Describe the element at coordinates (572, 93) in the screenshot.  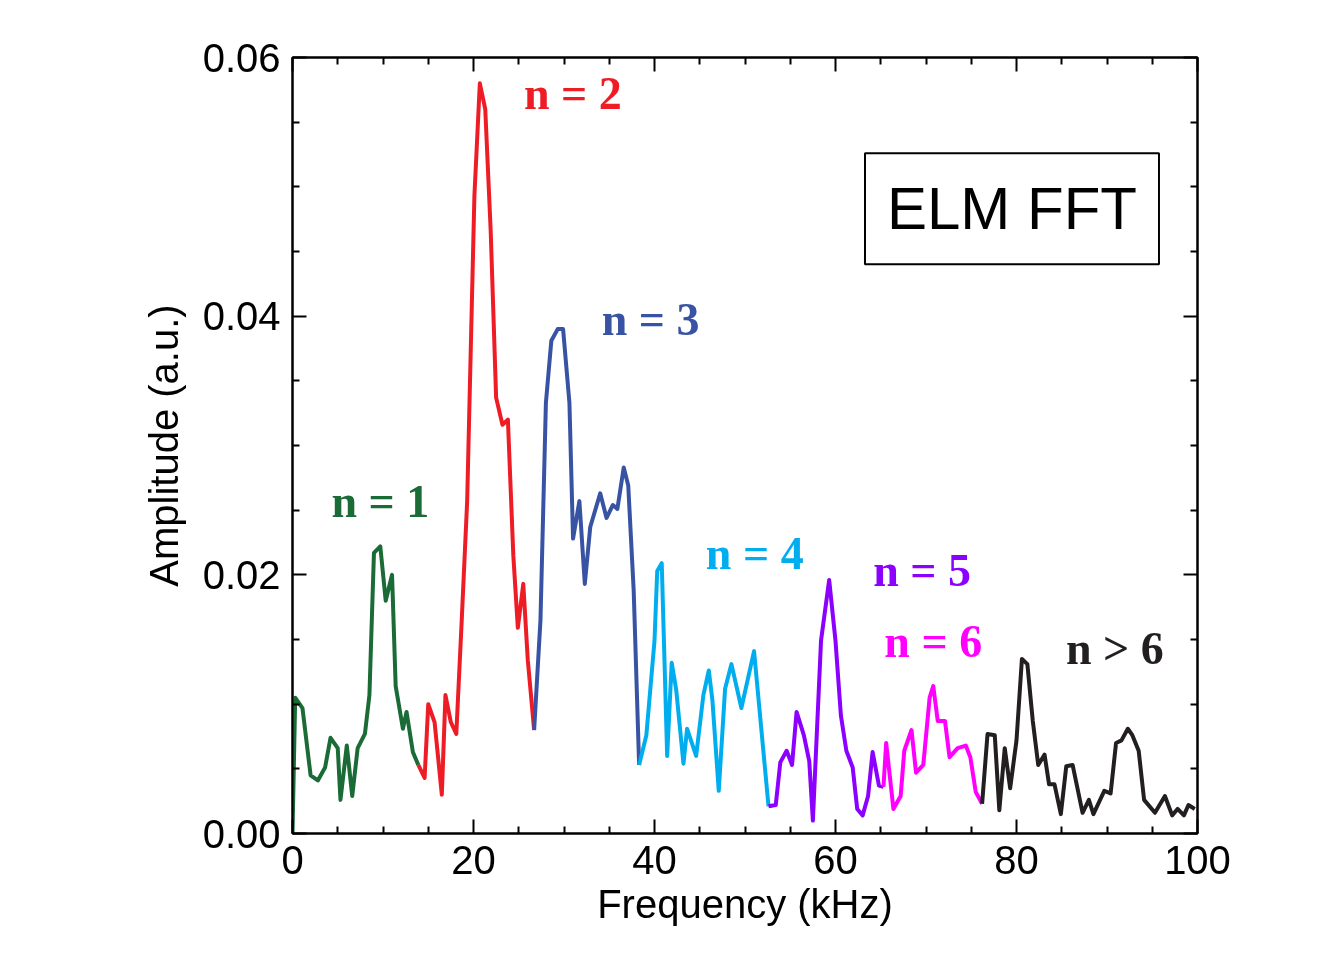
I see `series-label: n = 2` at that location.